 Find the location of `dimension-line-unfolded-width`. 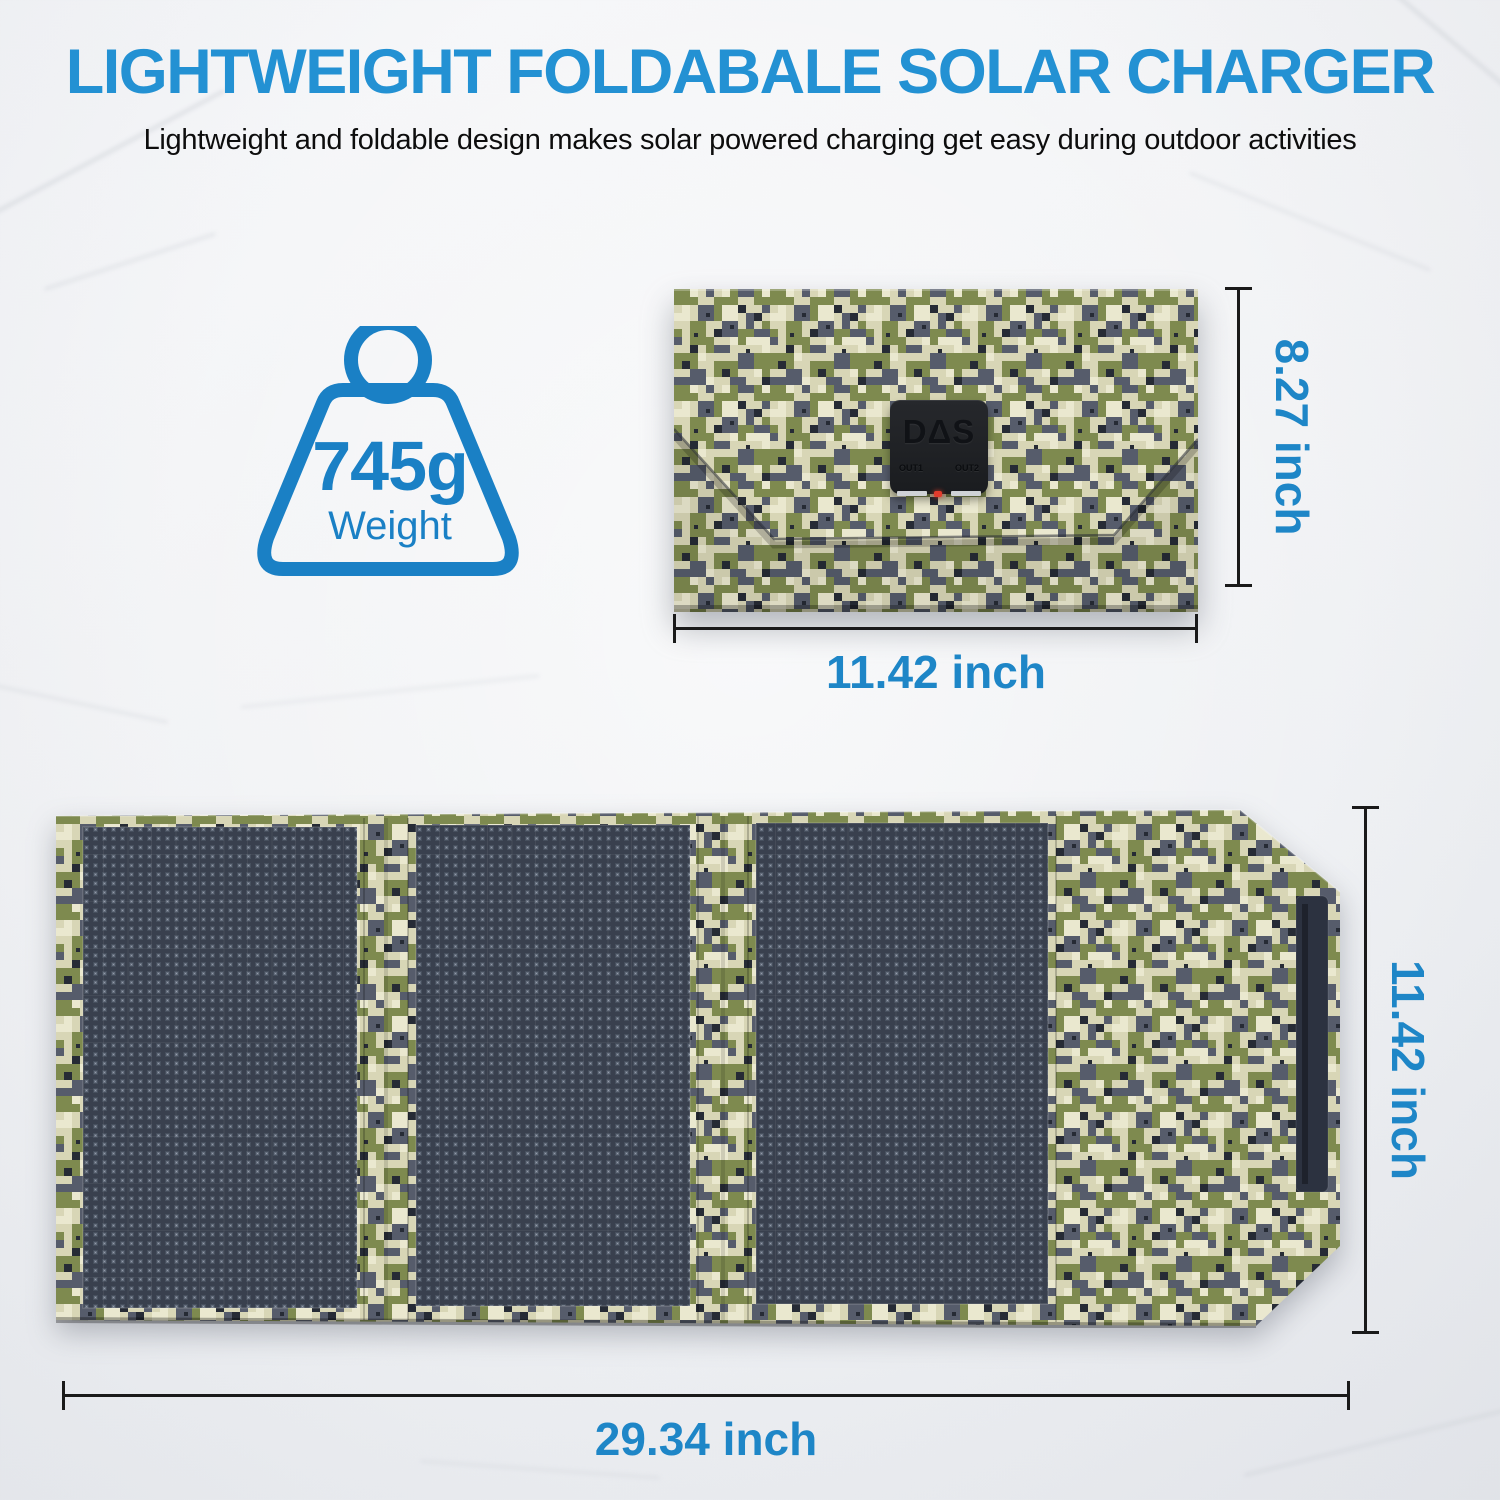

dimension-line-unfolded-width is located at coordinates (706, 1395).